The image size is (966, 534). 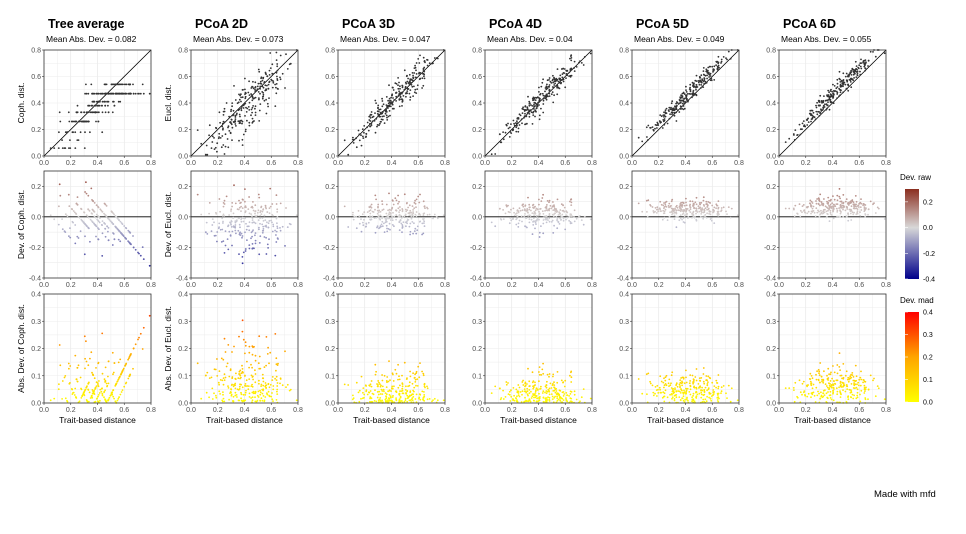 I want to click on y-tick-label: 0.2, so click(x=477, y=187).